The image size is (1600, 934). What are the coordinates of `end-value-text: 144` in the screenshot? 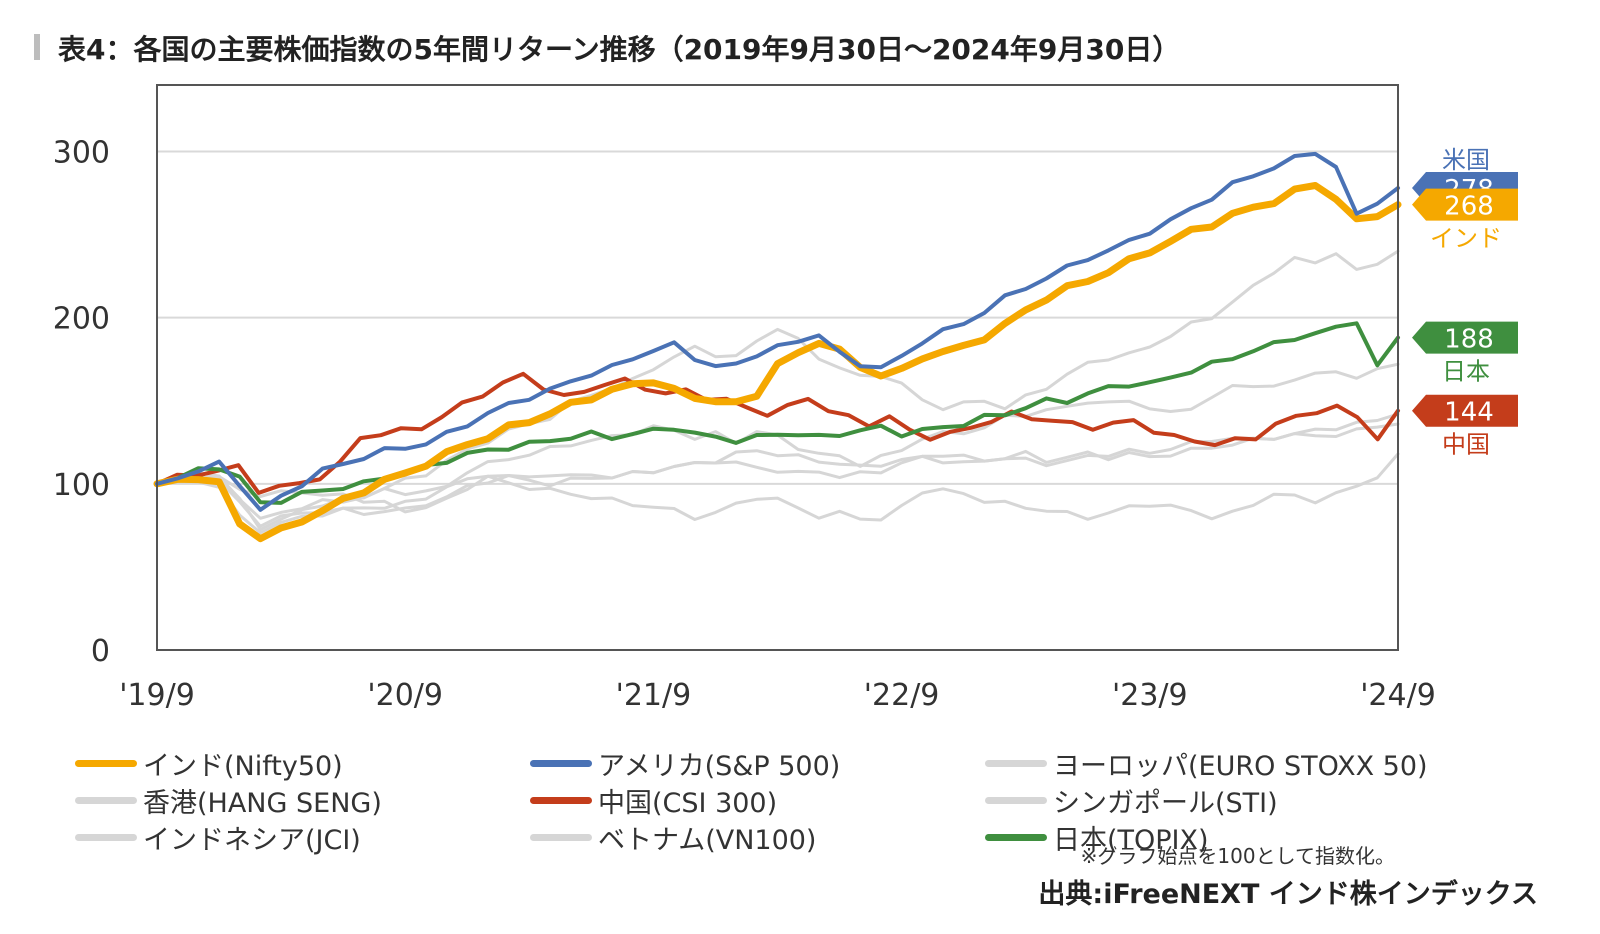 It's located at (1469, 413).